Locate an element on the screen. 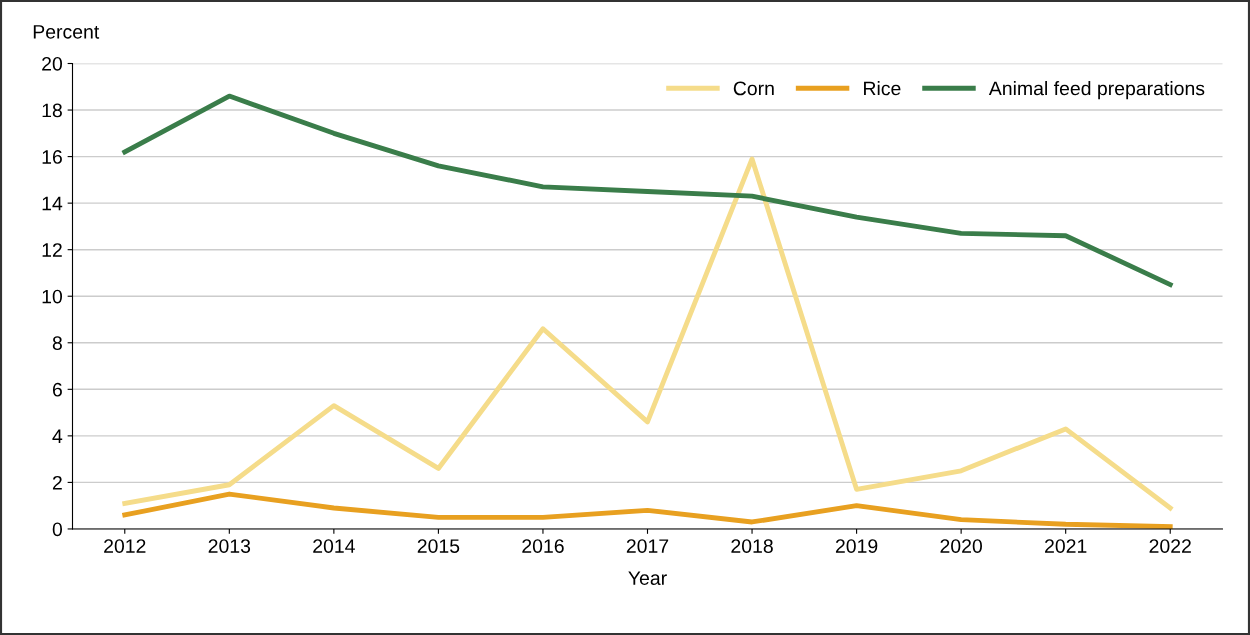 The image size is (1250, 635). y-axis-title: Percent is located at coordinates (66, 32).